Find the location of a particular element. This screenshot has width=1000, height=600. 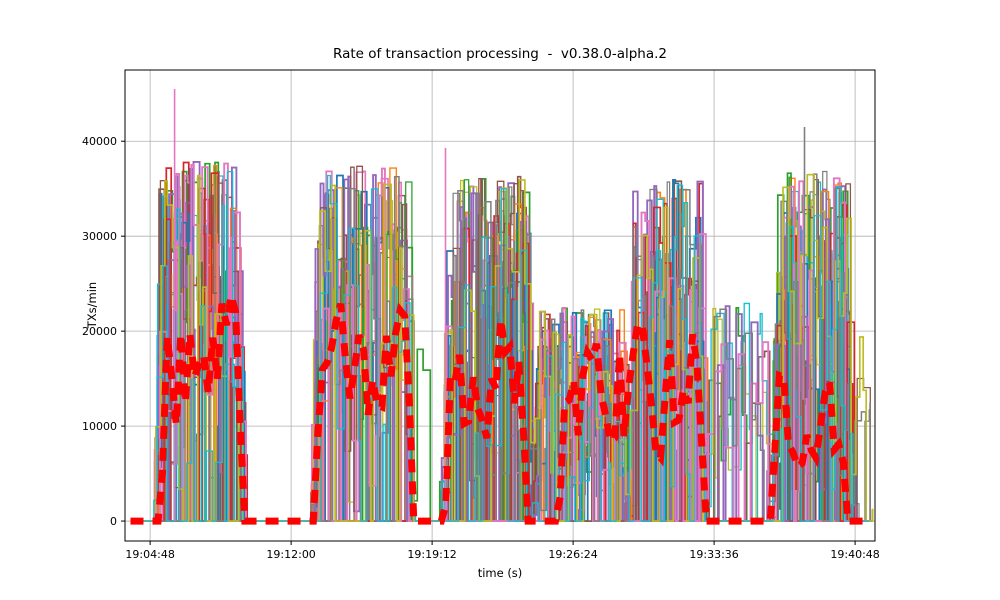

y-axis-label: TXs/min is located at coordinates (92, 305).